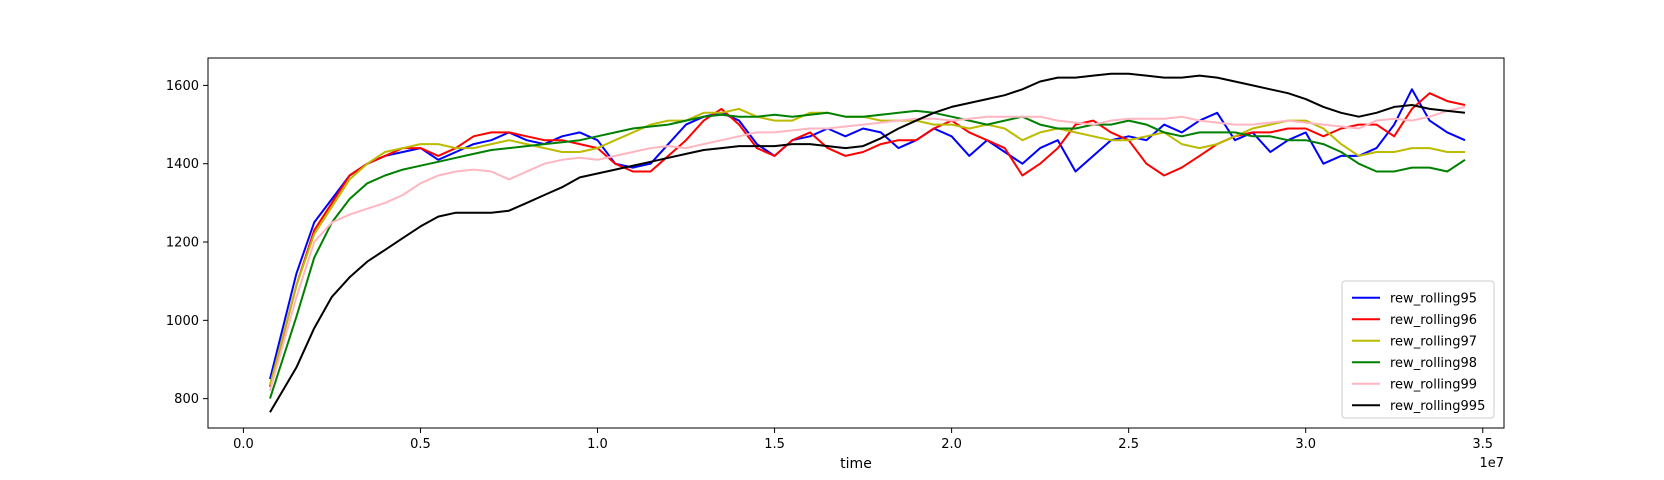 The height and width of the screenshot is (480, 1664). What do you see at coordinates (182, 86) in the screenshot?
I see `y-tick-label: 1600` at bounding box center [182, 86].